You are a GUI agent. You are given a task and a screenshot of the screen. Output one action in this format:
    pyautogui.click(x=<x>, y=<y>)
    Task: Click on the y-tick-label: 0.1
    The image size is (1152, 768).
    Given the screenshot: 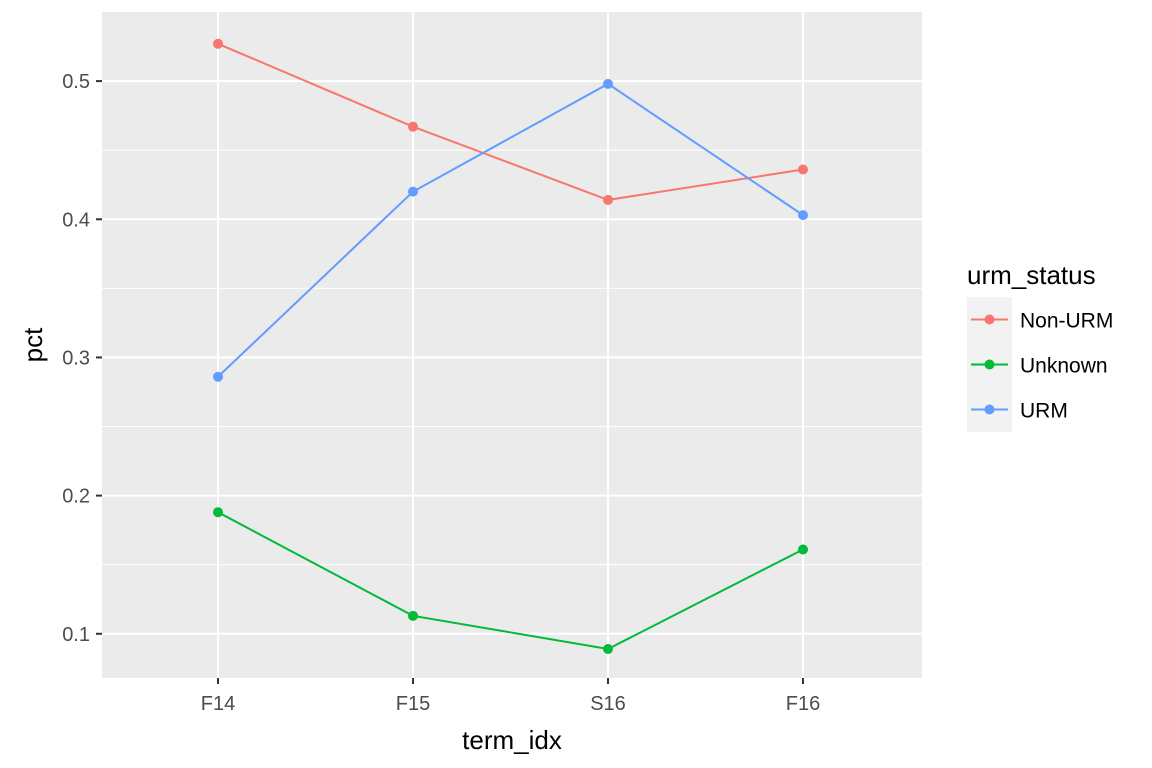 What is the action you would take?
    pyautogui.click(x=76, y=635)
    